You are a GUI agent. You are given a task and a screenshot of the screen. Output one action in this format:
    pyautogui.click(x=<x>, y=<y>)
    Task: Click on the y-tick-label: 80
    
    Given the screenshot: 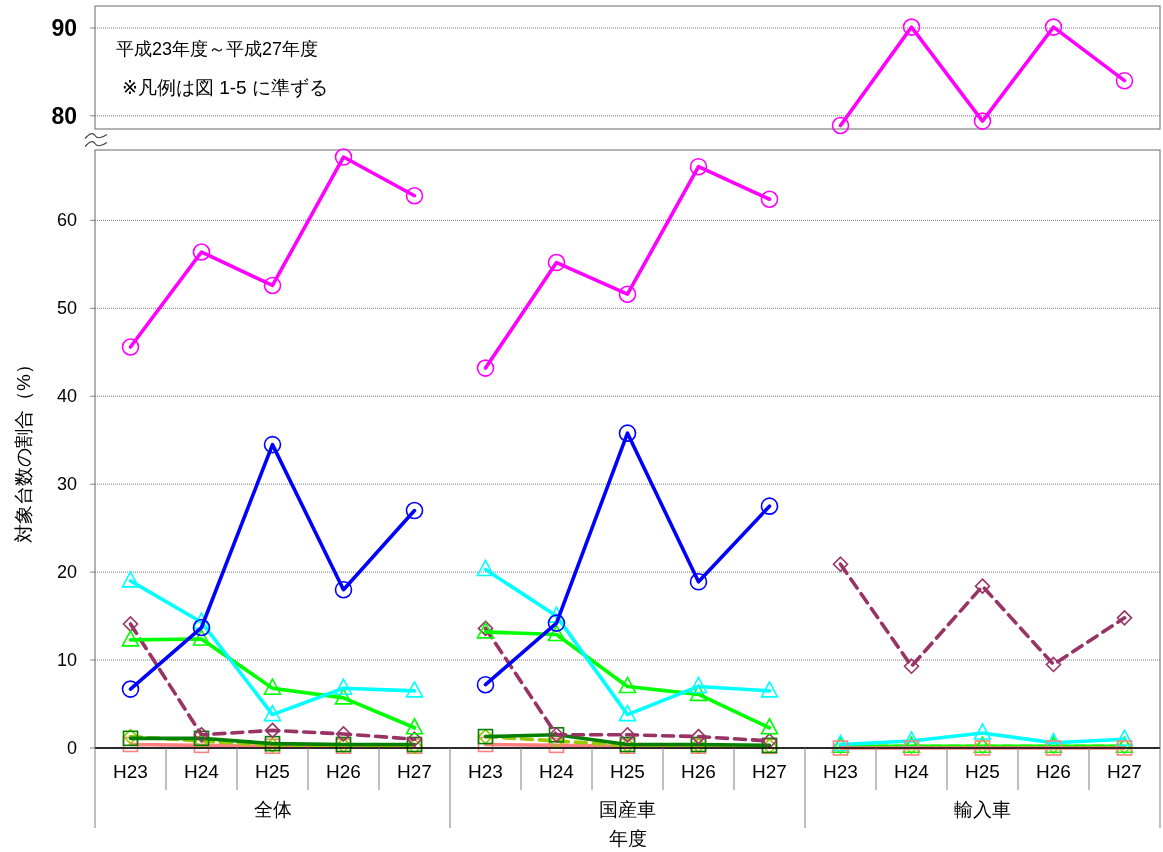 What is the action you would take?
    pyautogui.click(x=64, y=115)
    